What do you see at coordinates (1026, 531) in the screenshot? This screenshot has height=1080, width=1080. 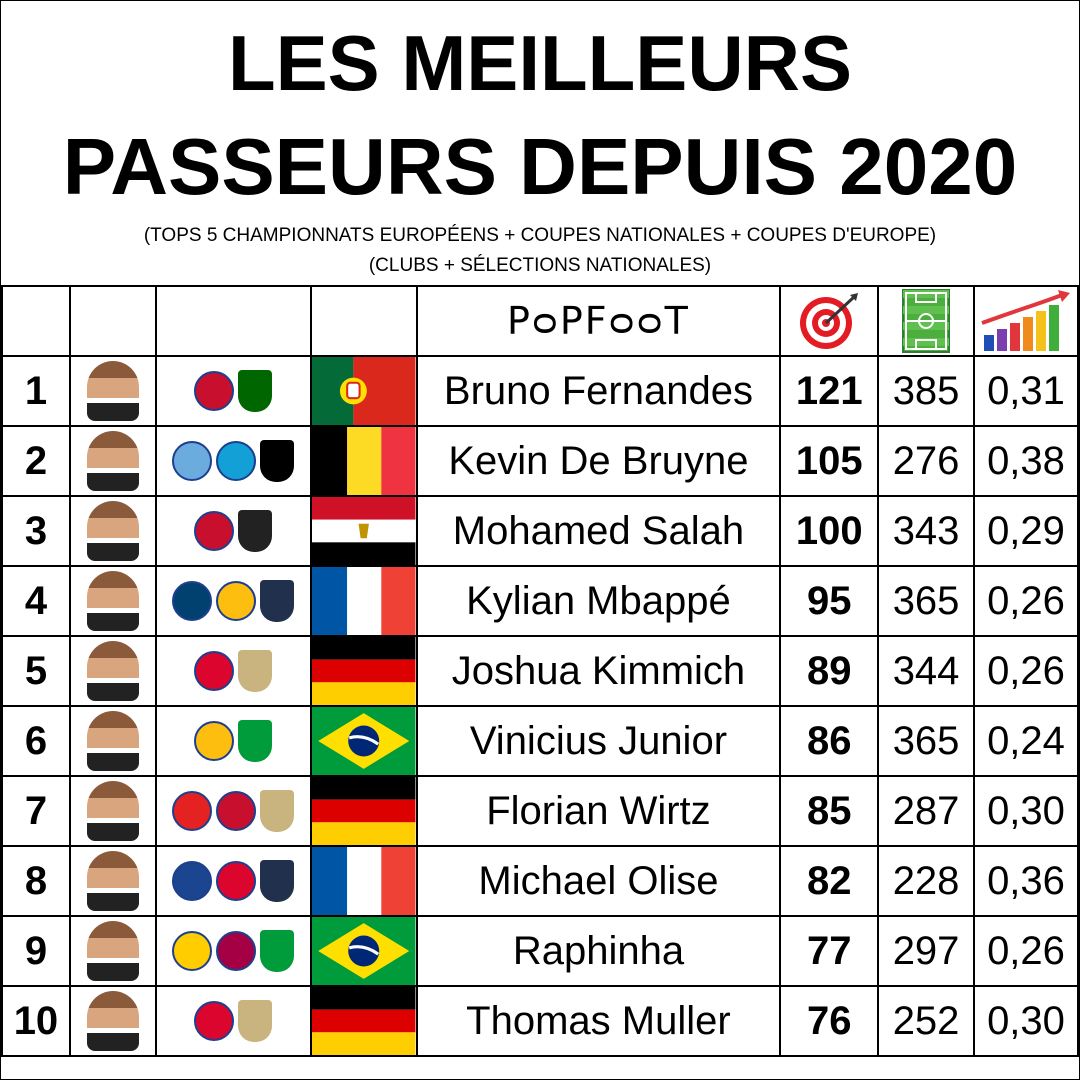 I see `ratio-value: 0,29` at bounding box center [1026, 531].